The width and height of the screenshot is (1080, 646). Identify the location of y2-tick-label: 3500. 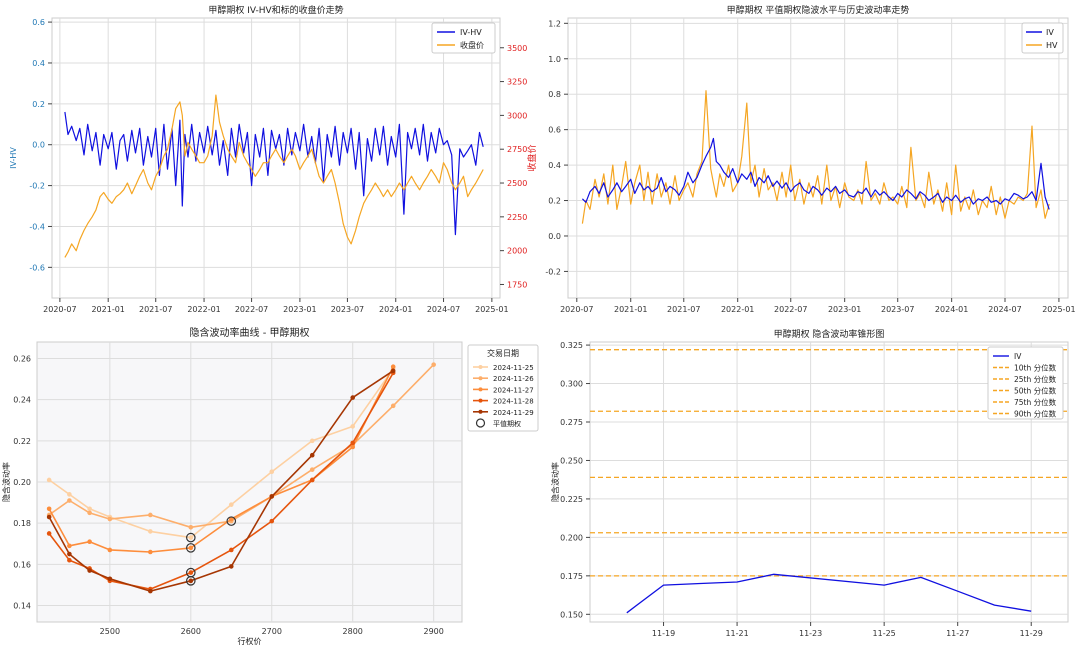
(517, 48).